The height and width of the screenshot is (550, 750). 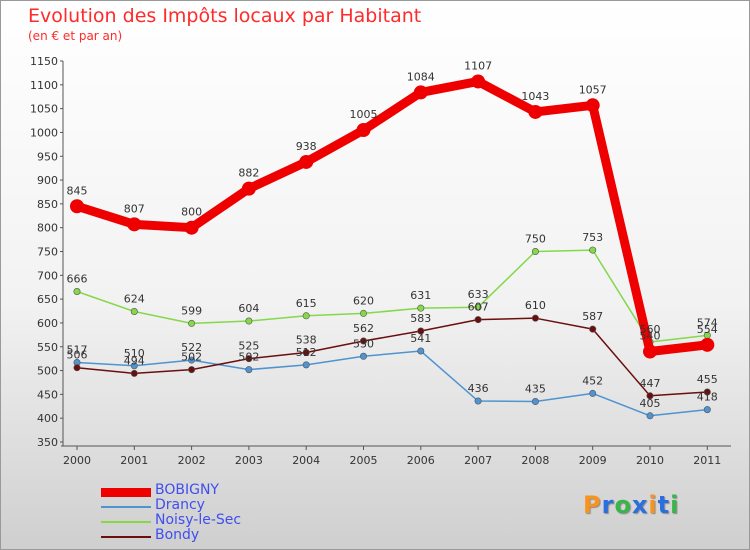 I want to click on data-label: 624, so click(x=134, y=299).